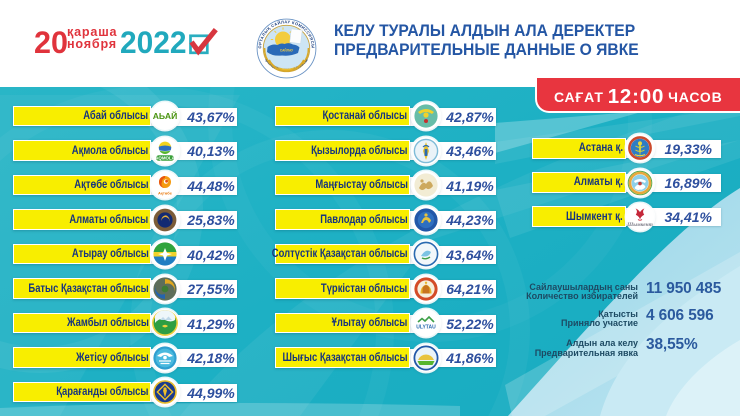 The image size is (740, 416). Describe the element at coordinates (165, 115) in the screenshot. I see `svg-text: АЬАЙ` at that location.